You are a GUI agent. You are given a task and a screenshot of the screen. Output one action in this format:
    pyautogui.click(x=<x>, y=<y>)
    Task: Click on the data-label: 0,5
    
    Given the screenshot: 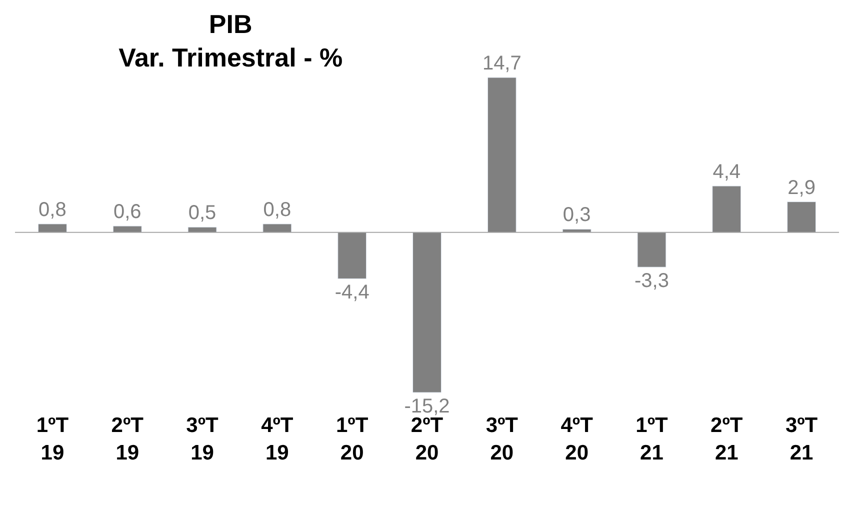 What is the action you would take?
    pyautogui.click(x=202, y=213)
    